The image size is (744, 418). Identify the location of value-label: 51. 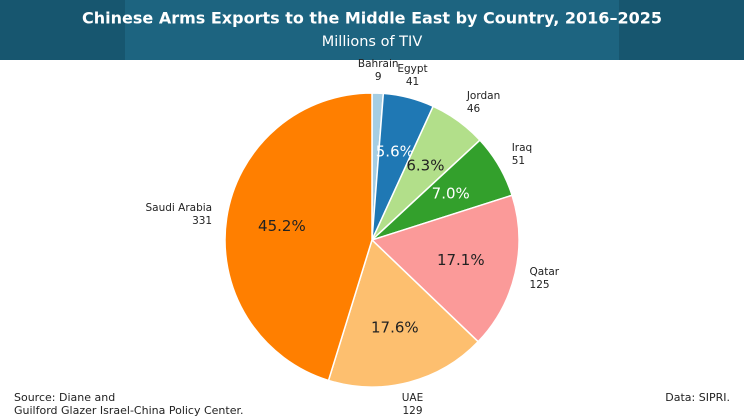
(518, 161).